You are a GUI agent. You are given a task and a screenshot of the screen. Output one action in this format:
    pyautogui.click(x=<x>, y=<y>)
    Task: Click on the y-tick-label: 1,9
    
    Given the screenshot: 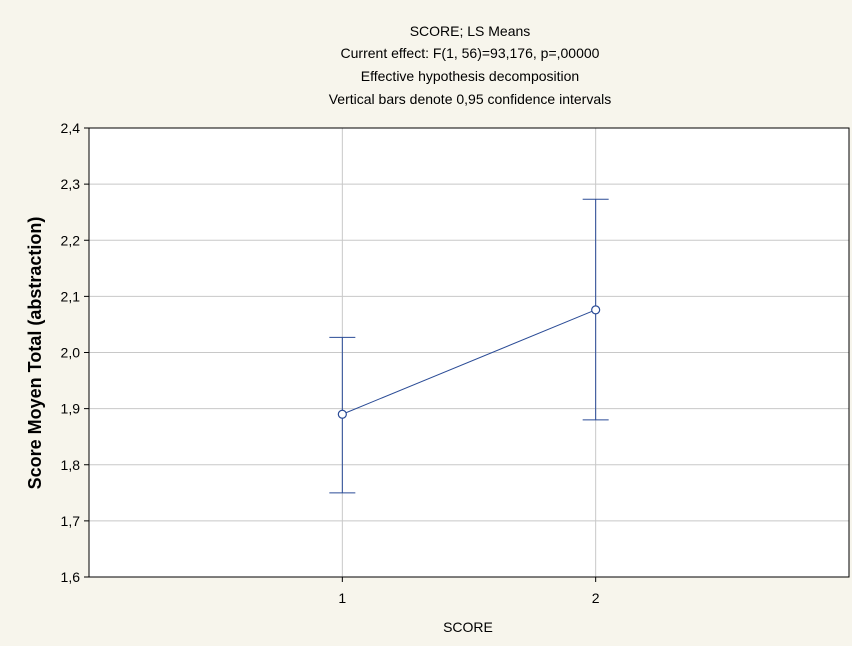 What is the action you would take?
    pyautogui.click(x=71, y=409)
    